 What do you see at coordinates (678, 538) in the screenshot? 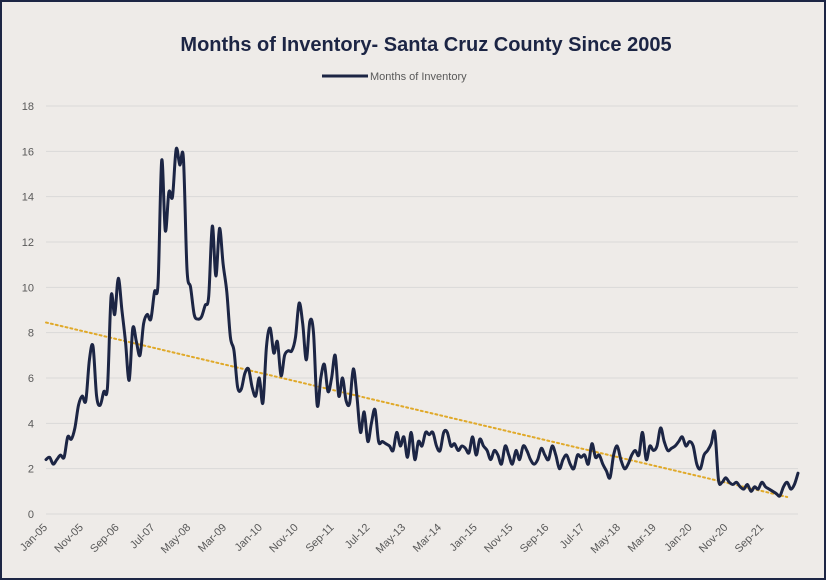
I see `x-tick-label: Jan-20` at bounding box center [678, 538].